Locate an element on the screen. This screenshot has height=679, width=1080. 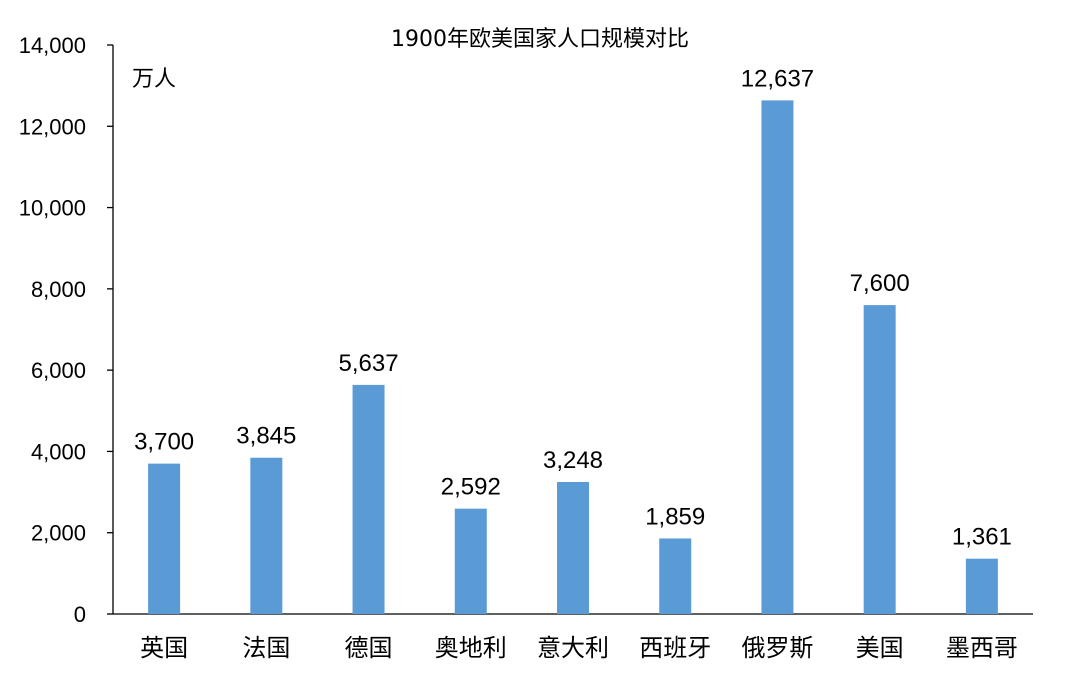
x-tick-label: 美国 is located at coordinates (880, 648).